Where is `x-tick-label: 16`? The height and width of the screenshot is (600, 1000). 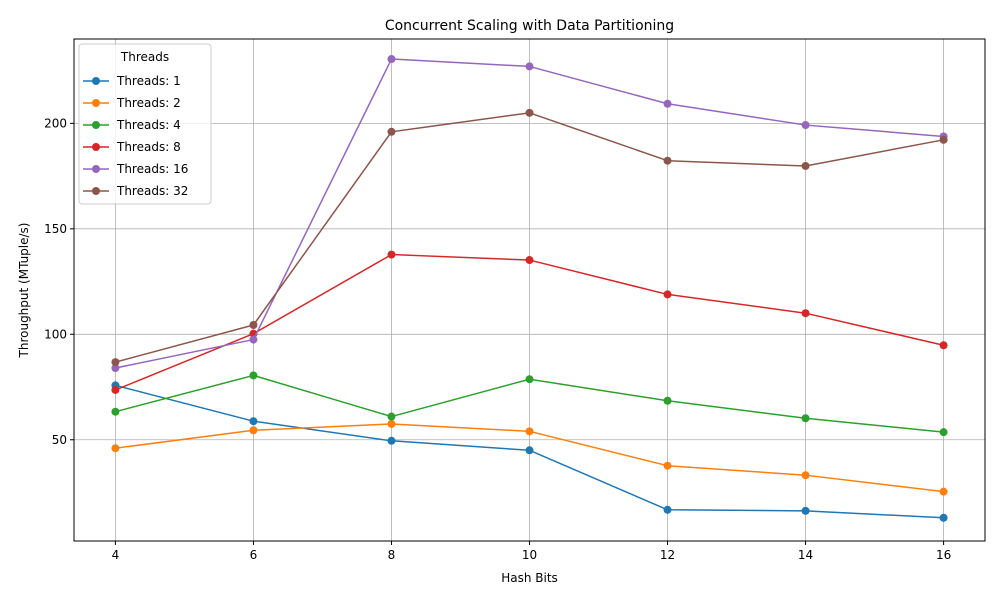
x-tick-label: 16 is located at coordinates (943, 555).